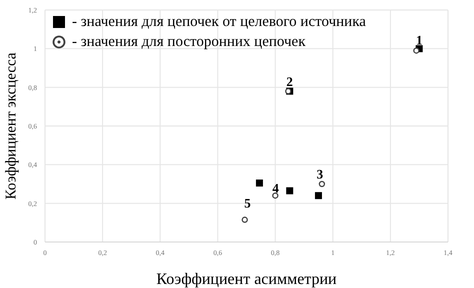 The height and width of the screenshot is (288, 474). I want to click on annotation: 5, so click(248, 203).